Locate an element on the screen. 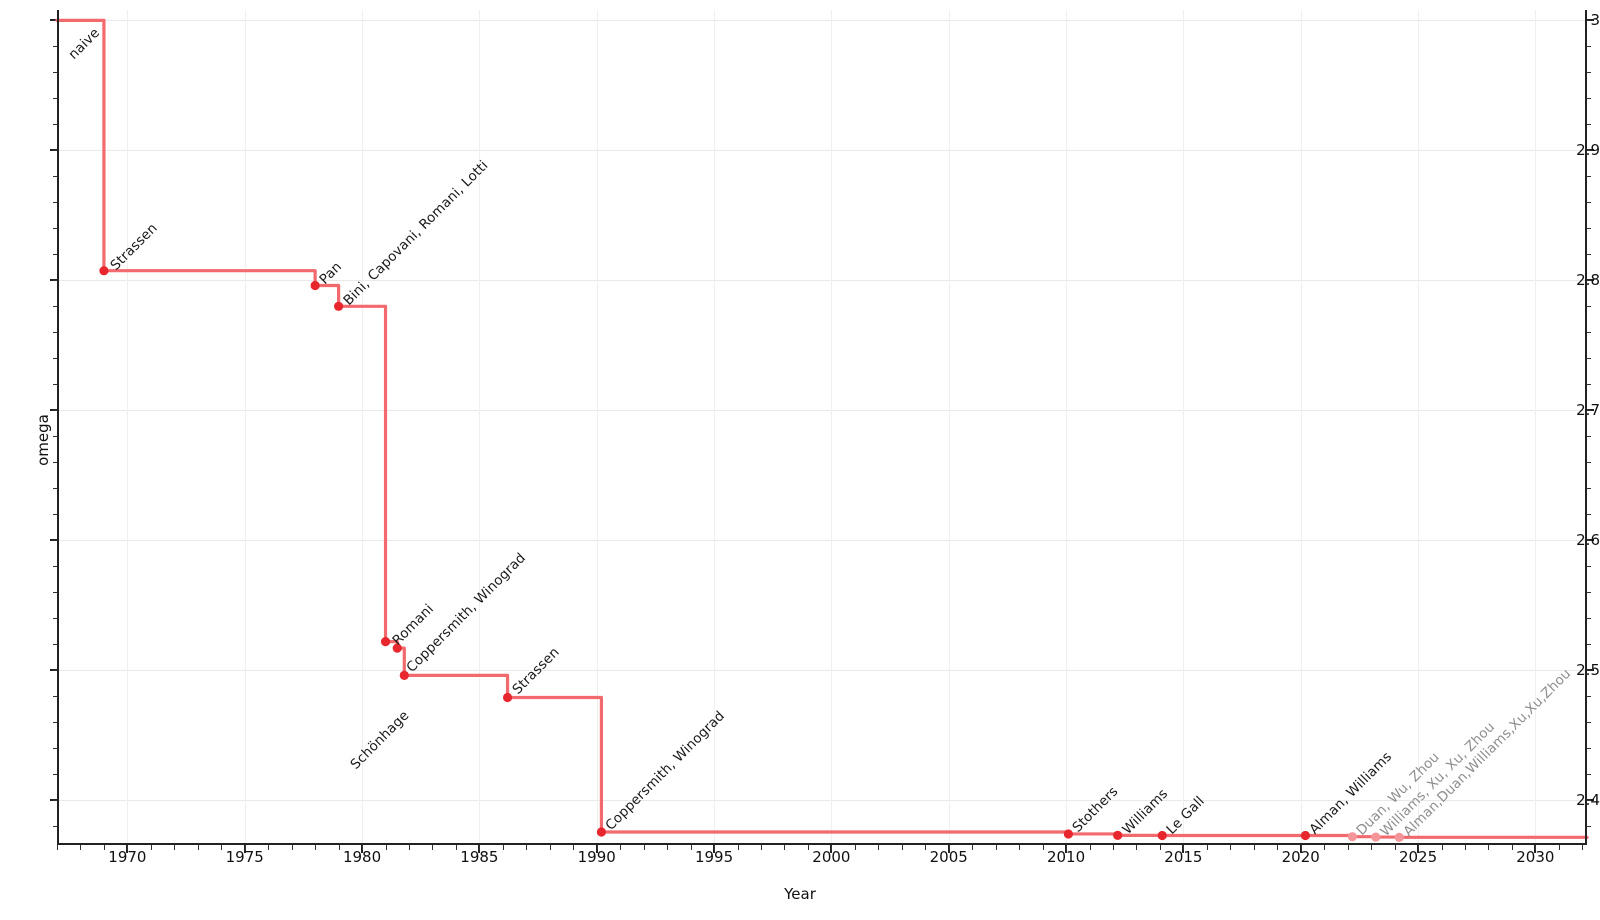 This screenshot has height=920, width=1600. x-tick-label: 2010 is located at coordinates (1066, 857).